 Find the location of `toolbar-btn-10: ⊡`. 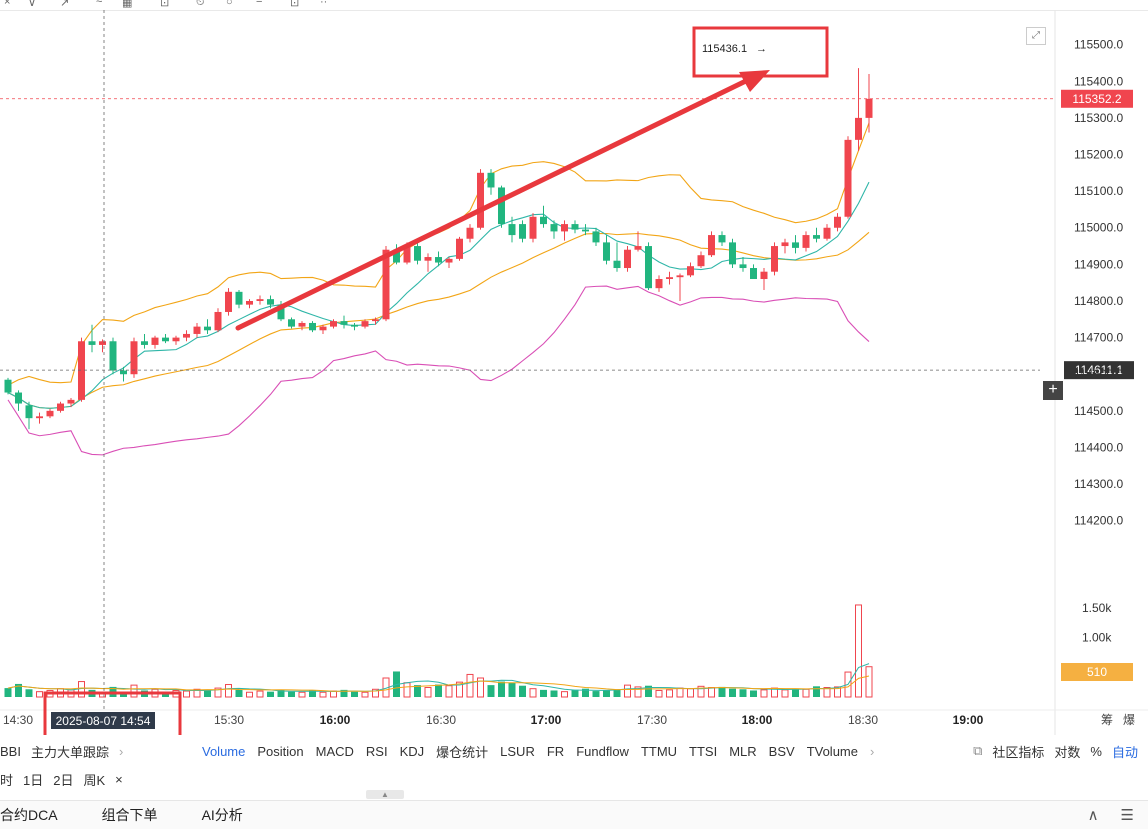

toolbar-btn-10: ⊡ is located at coordinates (295, 4).